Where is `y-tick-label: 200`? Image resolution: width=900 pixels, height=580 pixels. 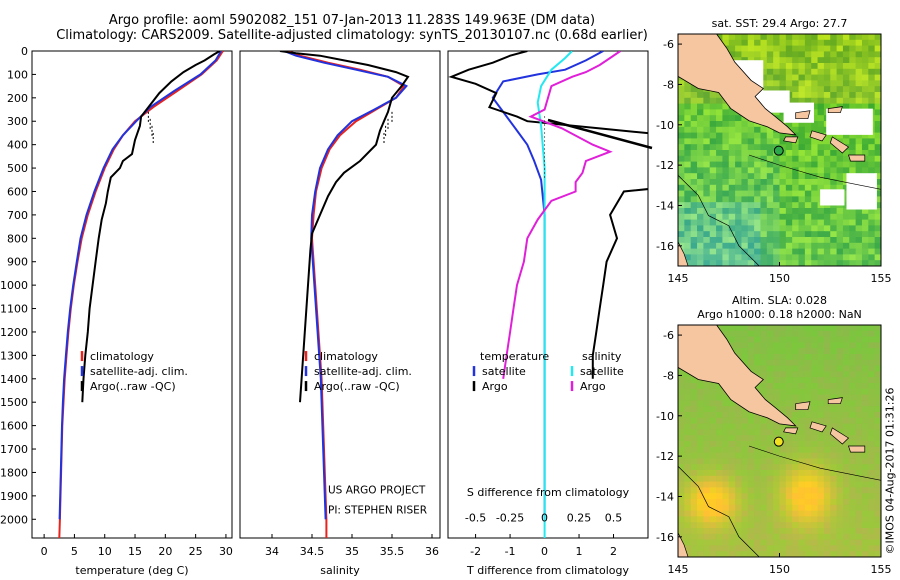 y-tick-label: 200 is located at coordinates (17, 98).